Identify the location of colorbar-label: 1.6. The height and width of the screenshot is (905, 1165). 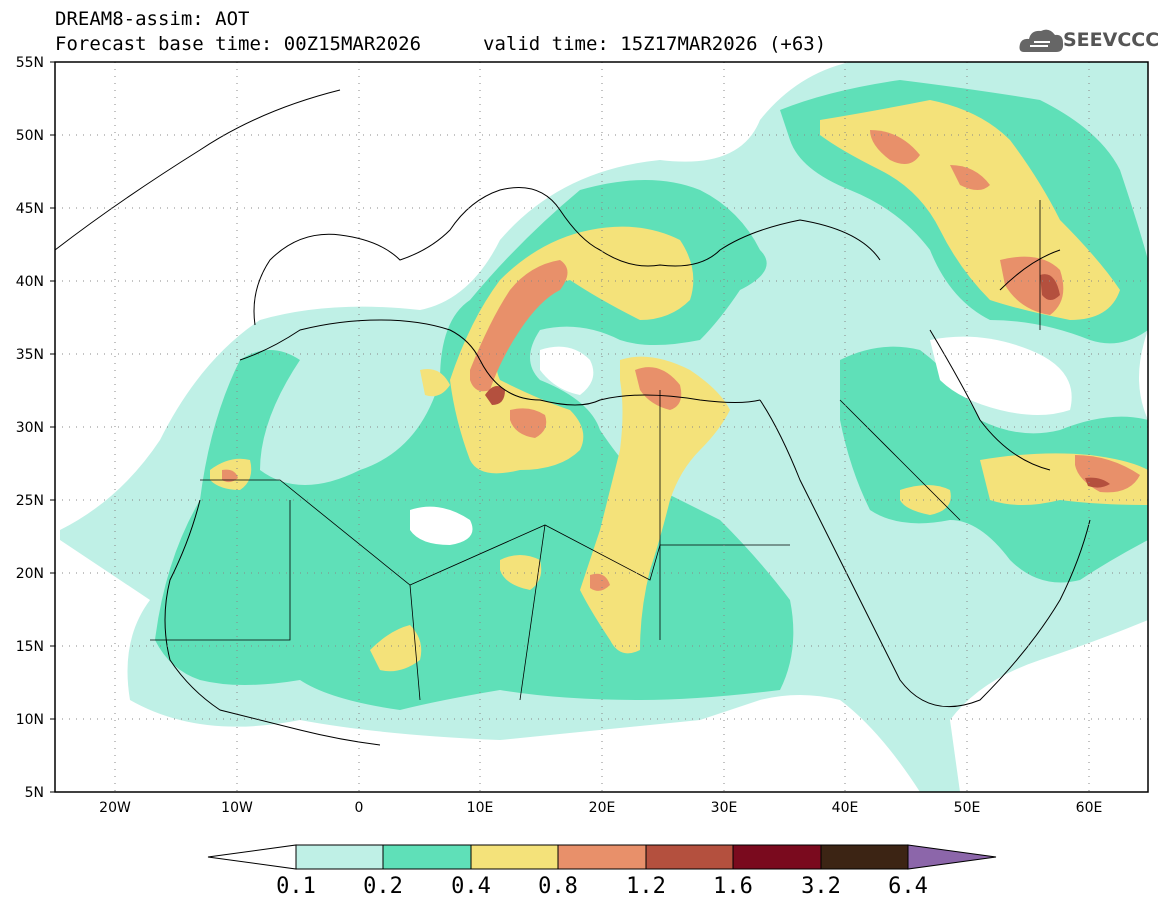
(733, 886).